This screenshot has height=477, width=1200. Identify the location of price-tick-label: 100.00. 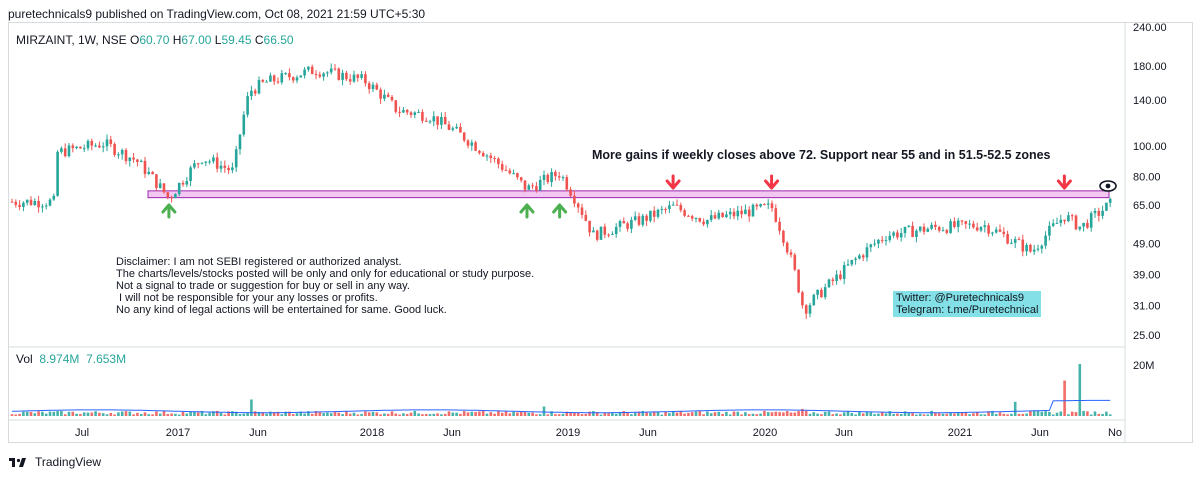
(1150, 147).